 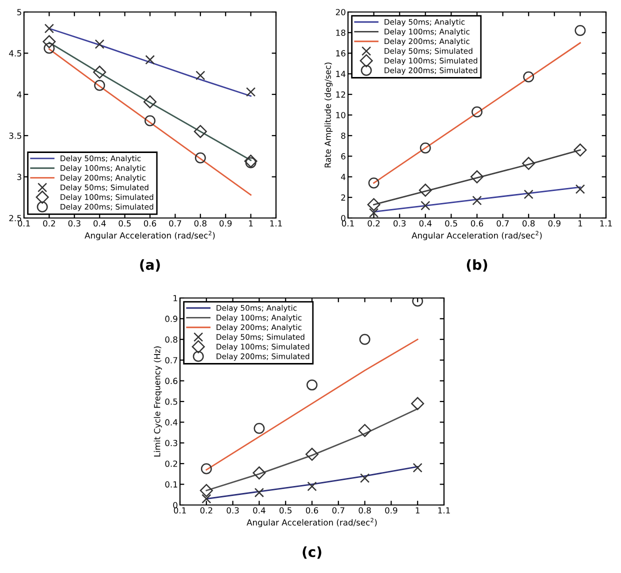 What do you see at coordinates (341, 33) in the screenshot?
I see `y-tick-label: 18` at bounding box center [341, 33].